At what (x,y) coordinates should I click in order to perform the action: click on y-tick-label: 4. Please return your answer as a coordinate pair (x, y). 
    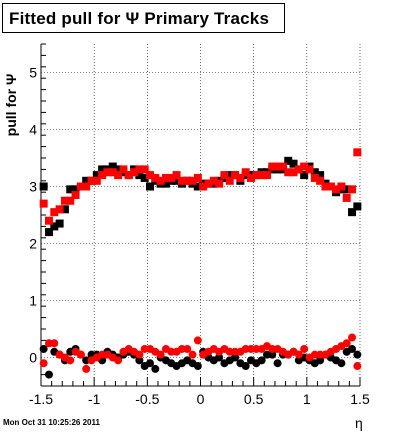
    Looking at the image, I should click on (33, 130).